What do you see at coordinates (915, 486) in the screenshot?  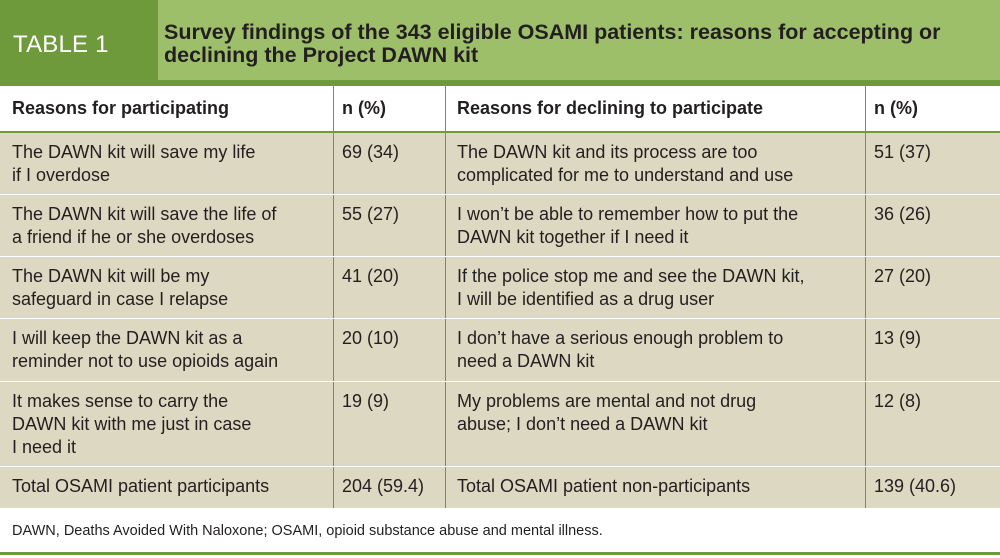 I see `total-nonparticipants-n: 139 (40.6)` at bounding box center [915, 486].